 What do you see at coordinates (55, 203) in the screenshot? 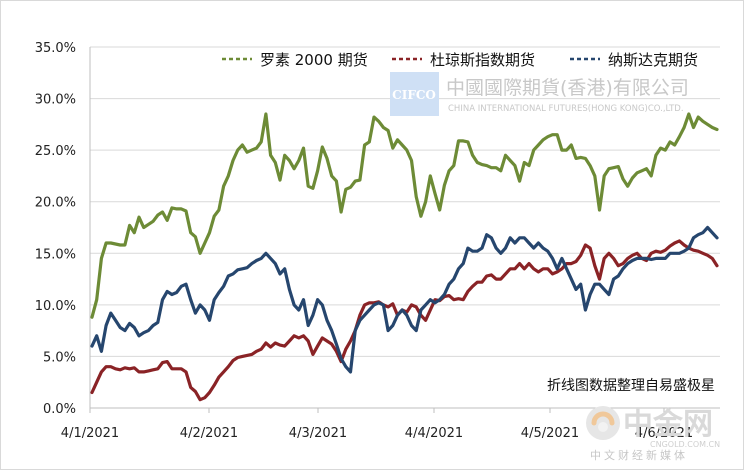
I see `y-tick-label: 20.0%` at bounding box center [55, 203].